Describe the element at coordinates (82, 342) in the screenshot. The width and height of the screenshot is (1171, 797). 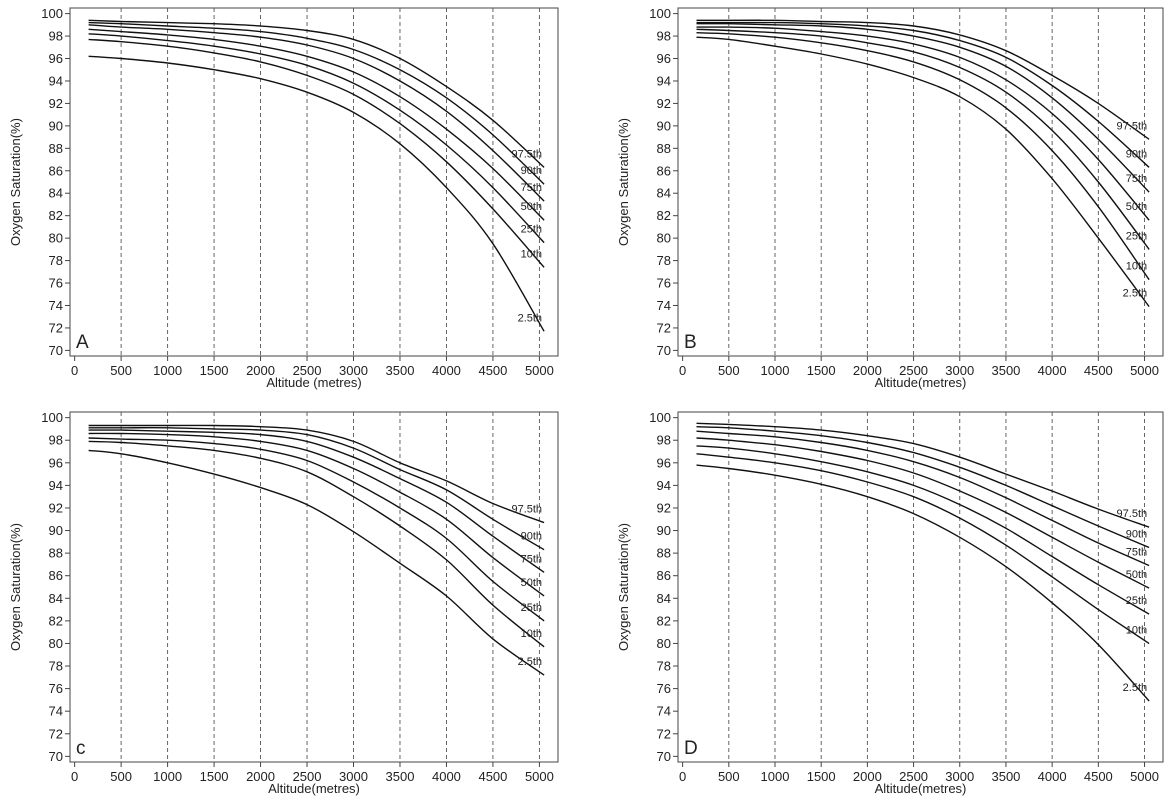
I see `panel-letter: A` at that location.